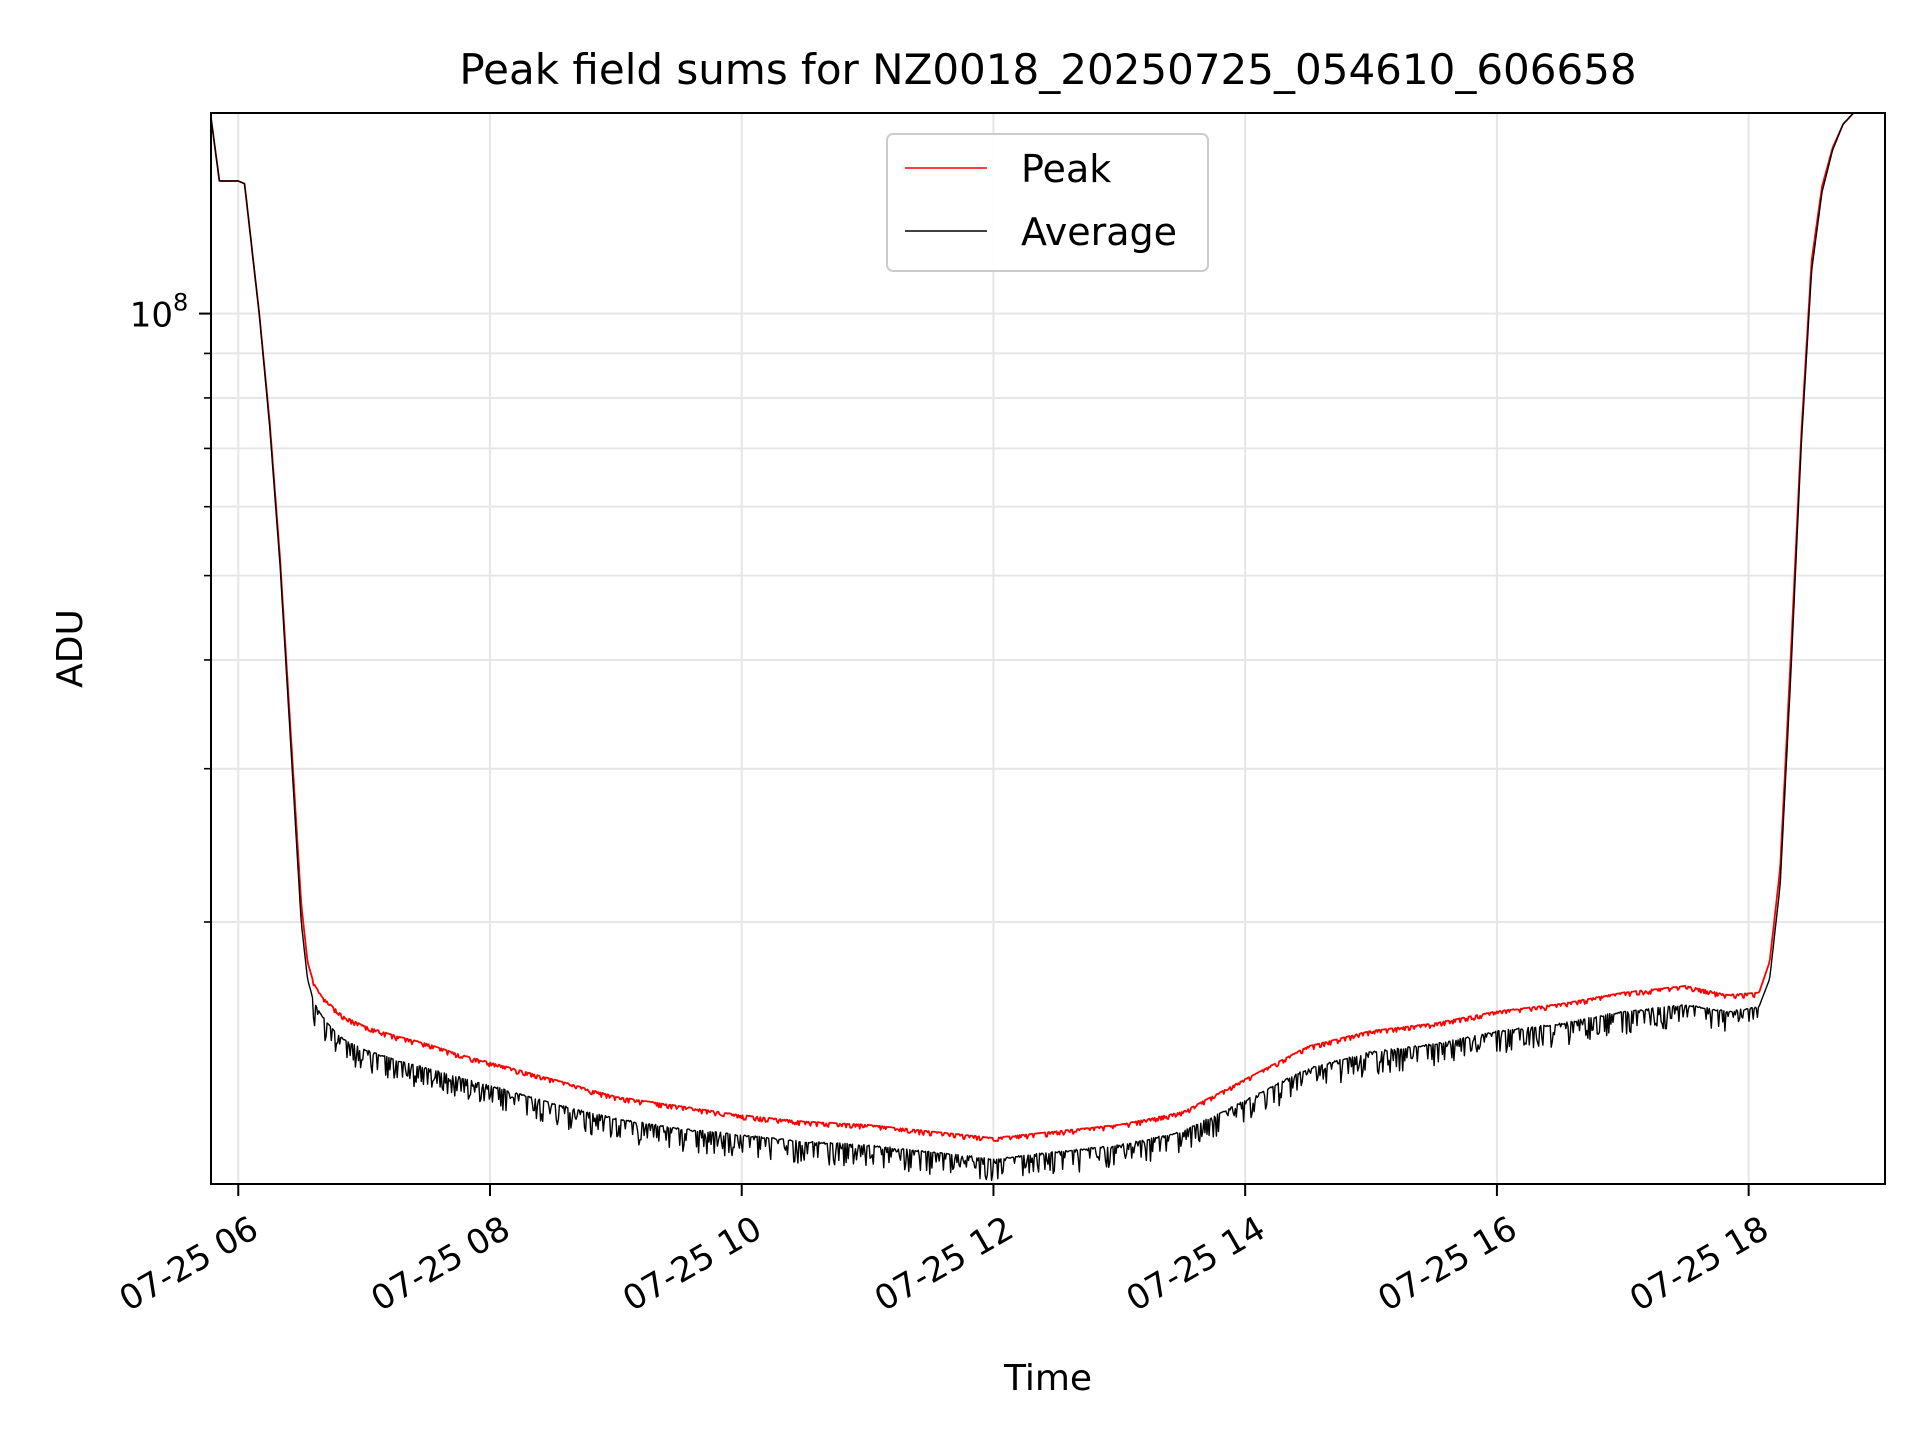 This screenshot has width=1920, height=1440. What do you see at coordinates (151, 316) in the screenshot?
I see `y-tick-label-base: 10` at bounding box center [151, 316].